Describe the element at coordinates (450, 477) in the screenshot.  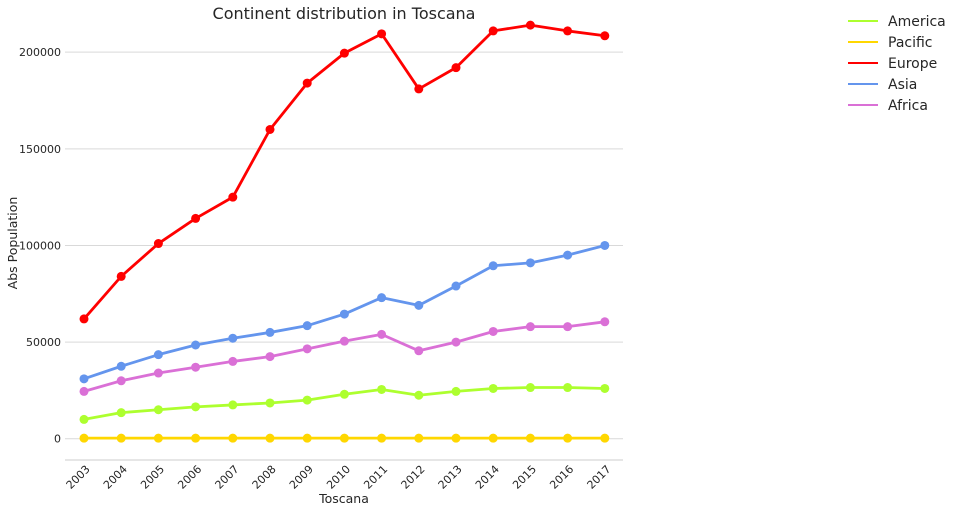
I see `x-tick-label: 2013` at that location.